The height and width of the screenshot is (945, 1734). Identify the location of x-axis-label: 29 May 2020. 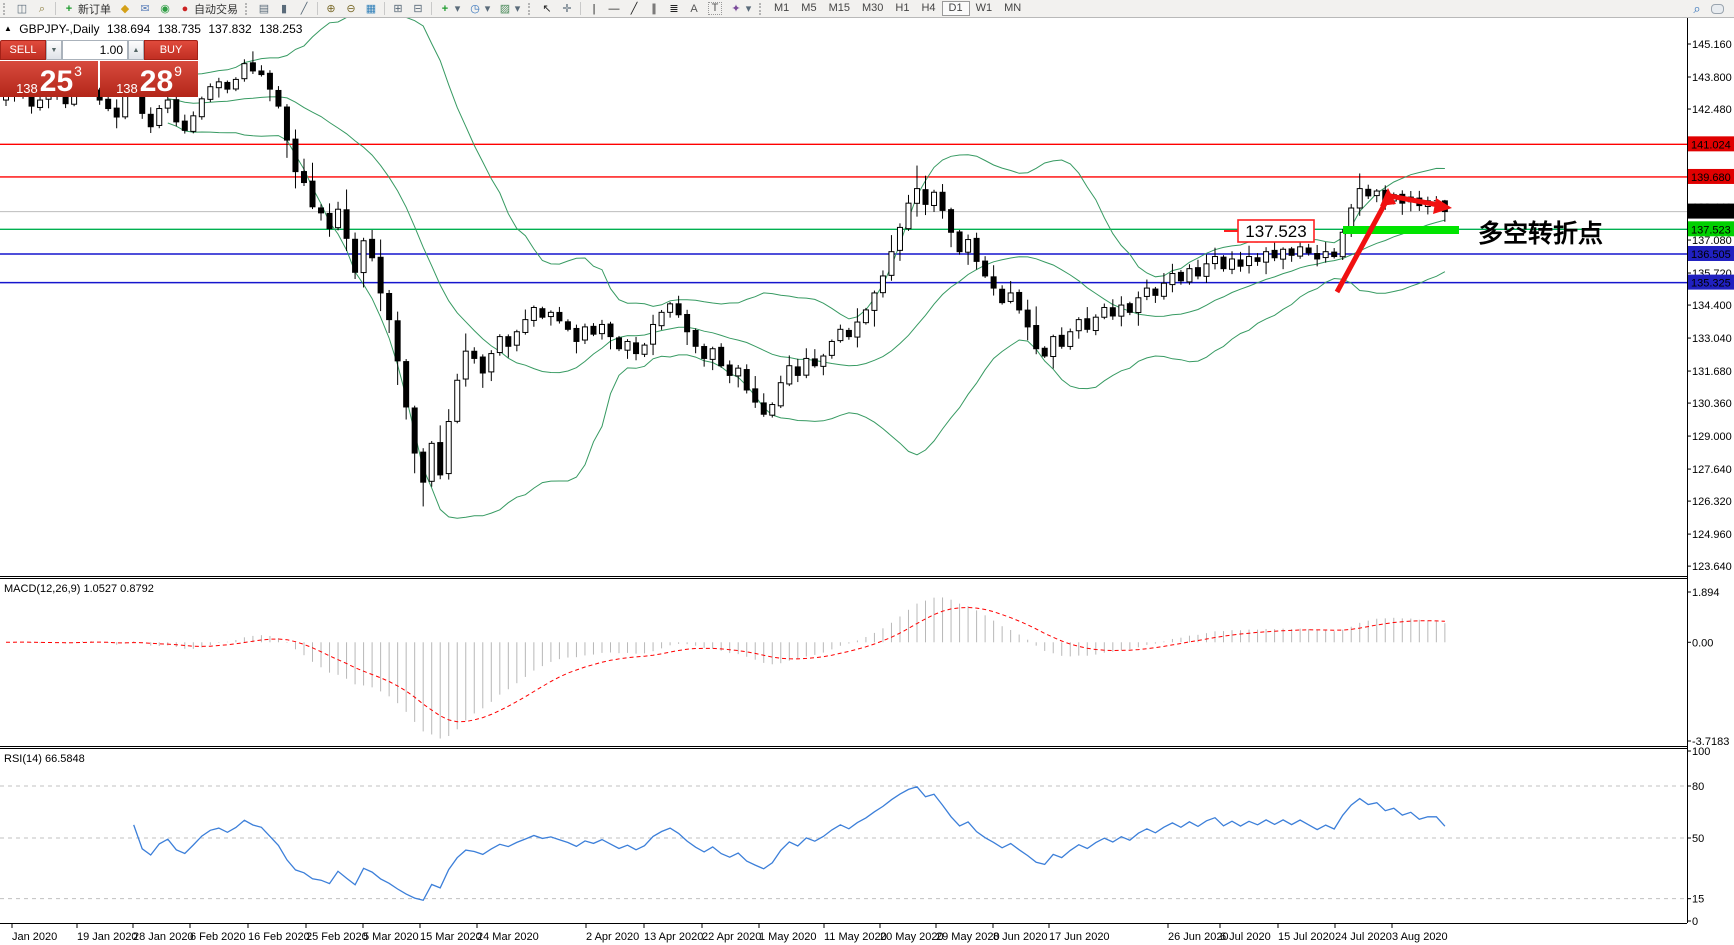
(968, 937).